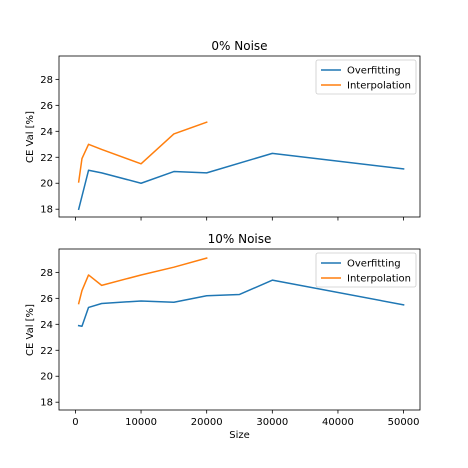 This screenshot has width=468, height=468. Describe the element at coordinates (379, 279) in the screenshot. I see `panel-10-noise-legend-label-interpolation: Interpolation` at that location.